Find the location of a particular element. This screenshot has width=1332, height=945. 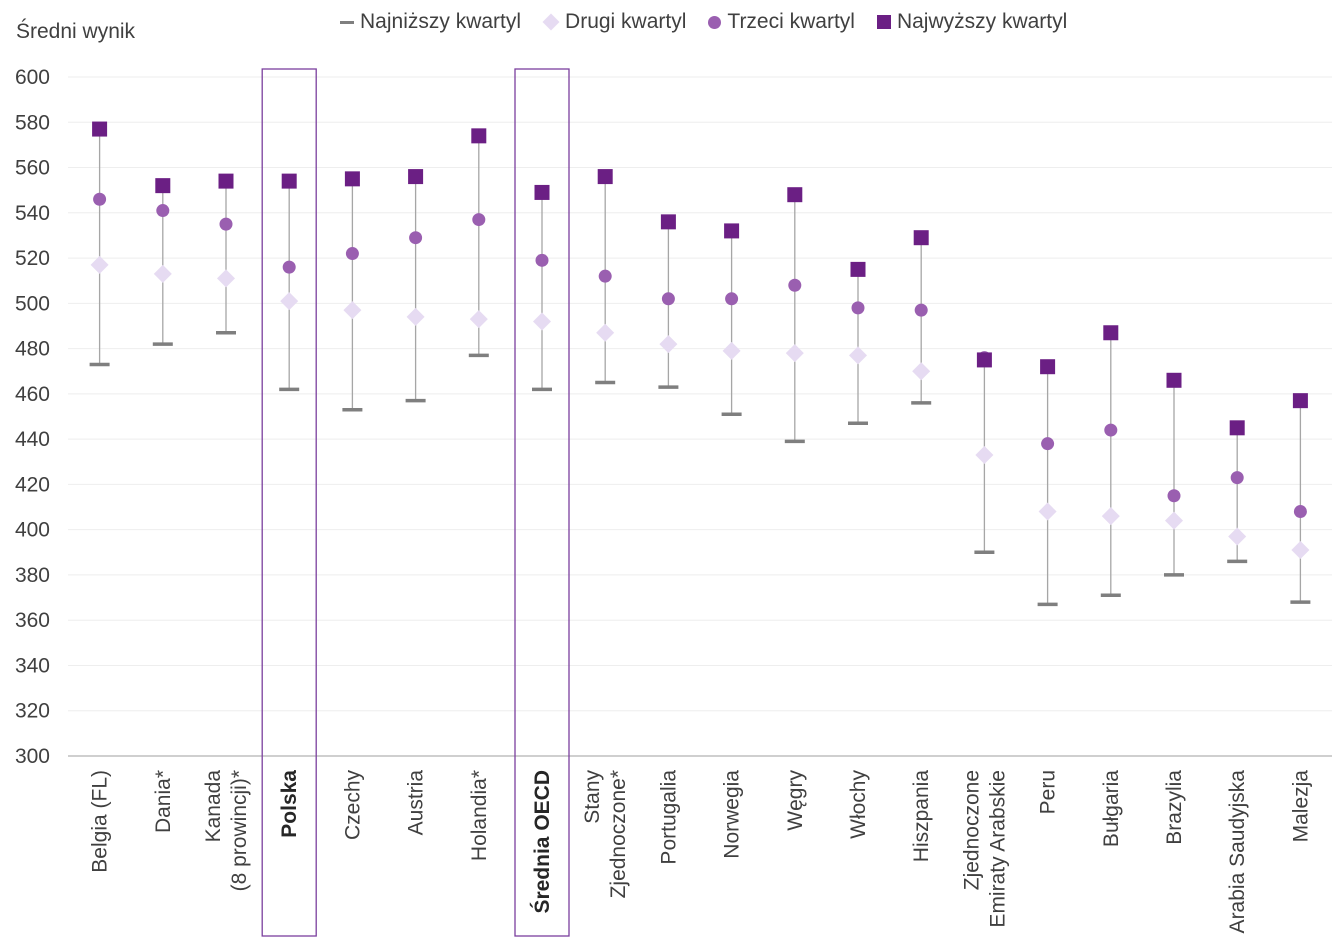

legend-item-lowest: Najniższy kwartyl is located at coordinates (430, 22).